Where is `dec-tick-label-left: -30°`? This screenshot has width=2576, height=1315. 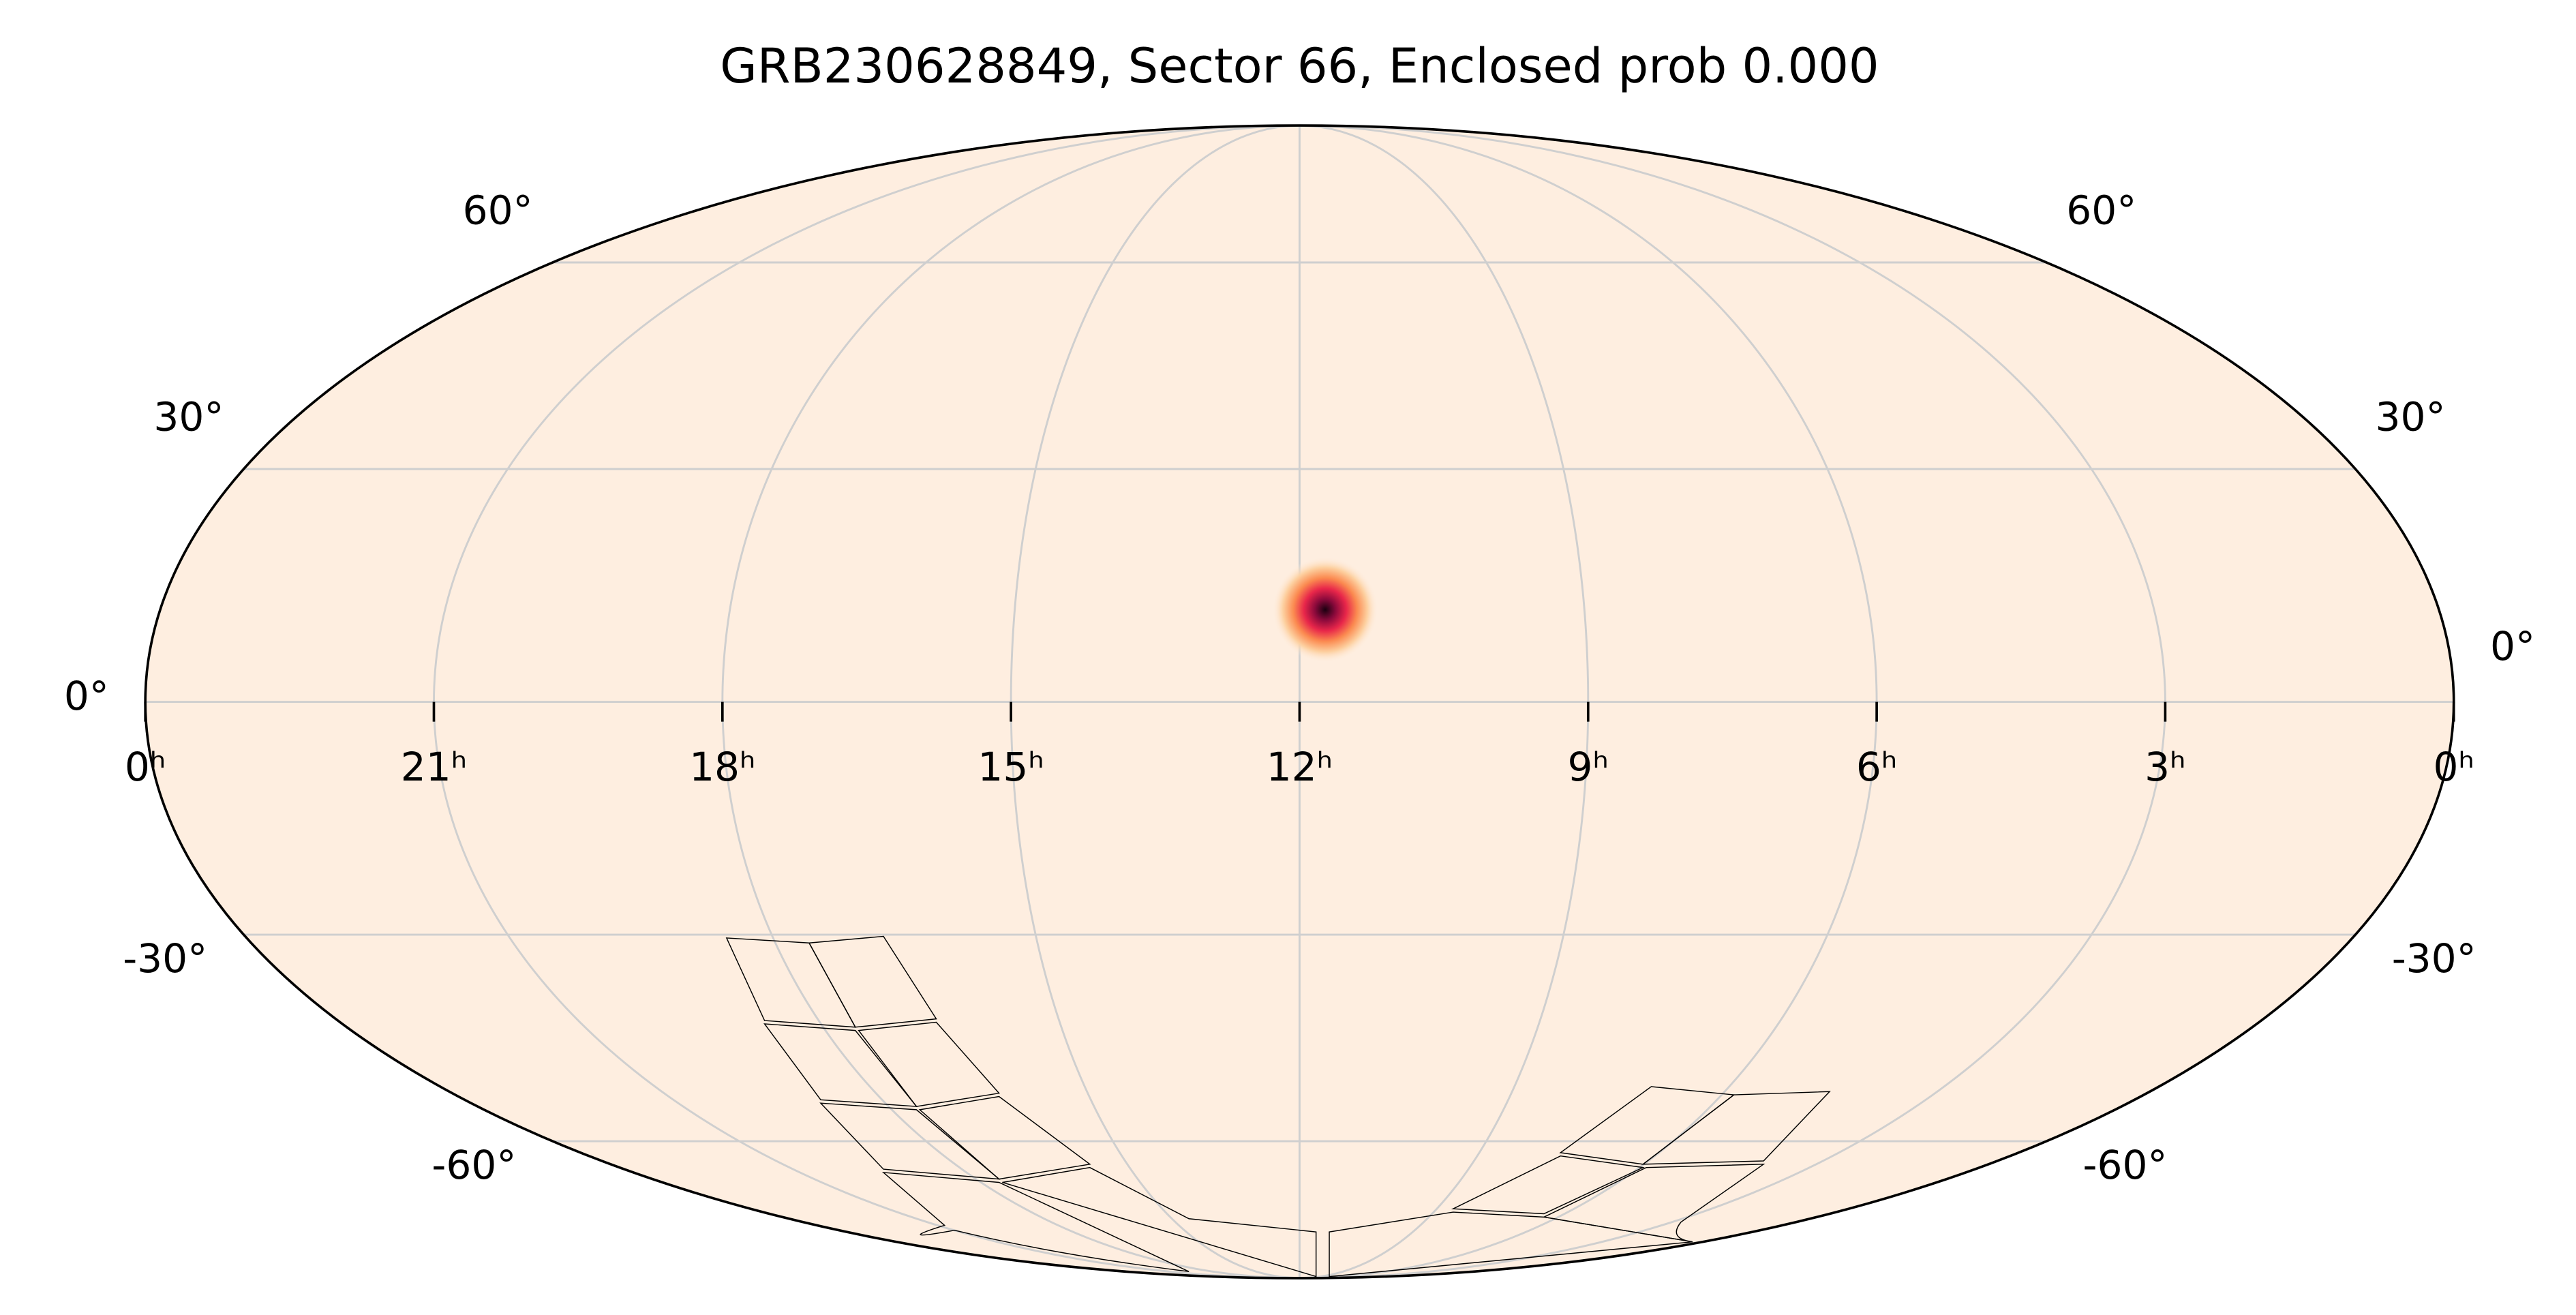 dec-tick-label-left: -30° is located at coordinates (165, 958).